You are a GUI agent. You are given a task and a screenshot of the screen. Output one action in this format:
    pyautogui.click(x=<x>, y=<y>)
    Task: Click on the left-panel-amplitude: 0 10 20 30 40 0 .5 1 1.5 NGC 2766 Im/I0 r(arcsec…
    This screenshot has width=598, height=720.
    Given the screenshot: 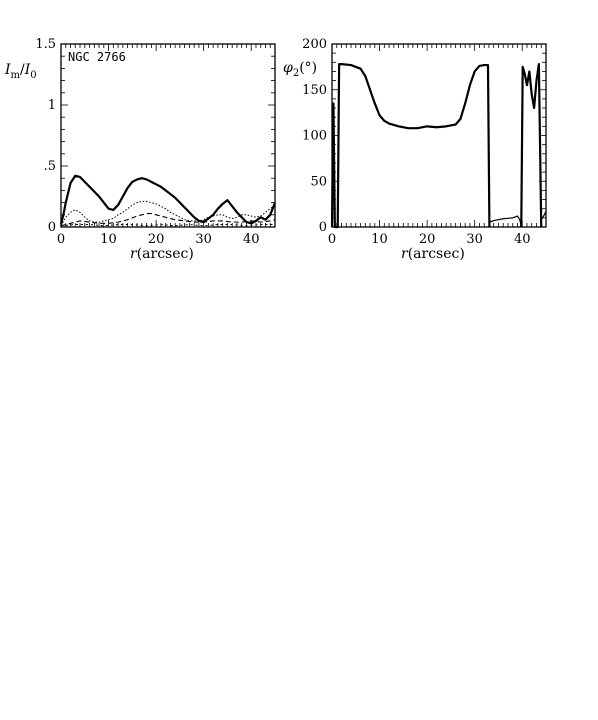 What is the action you would take?
    pyautogui.click(x=140, y=149)
    